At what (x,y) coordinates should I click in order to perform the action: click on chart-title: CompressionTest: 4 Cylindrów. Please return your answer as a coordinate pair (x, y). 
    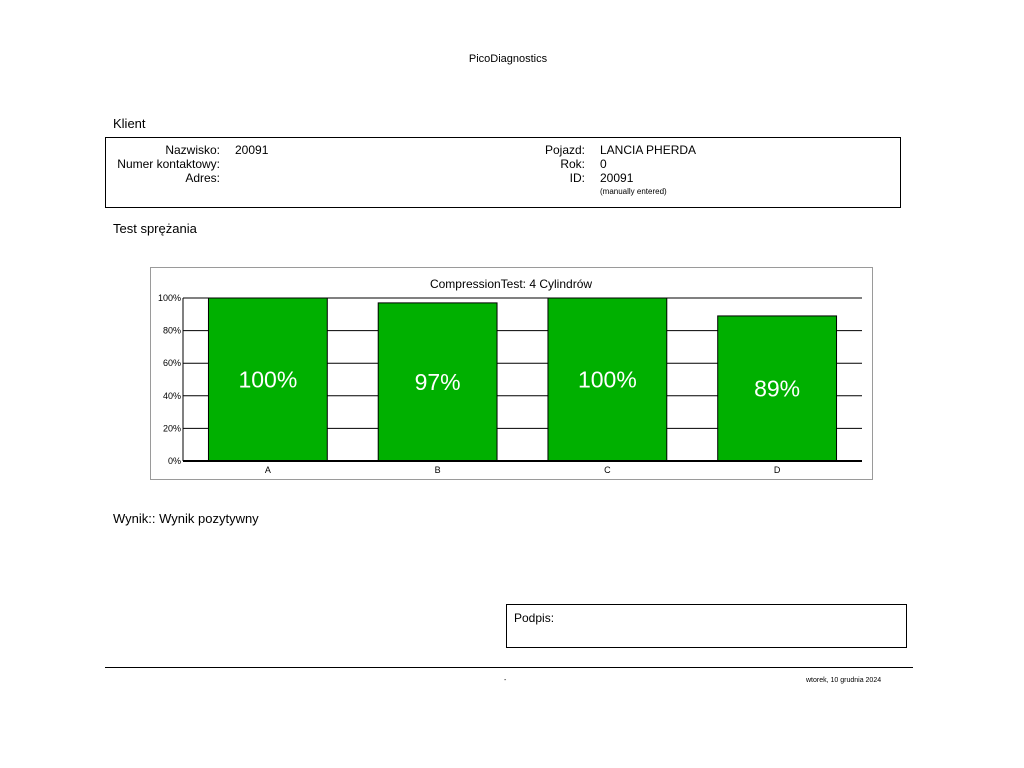
    Looking at the image, I should click on (511, 284).